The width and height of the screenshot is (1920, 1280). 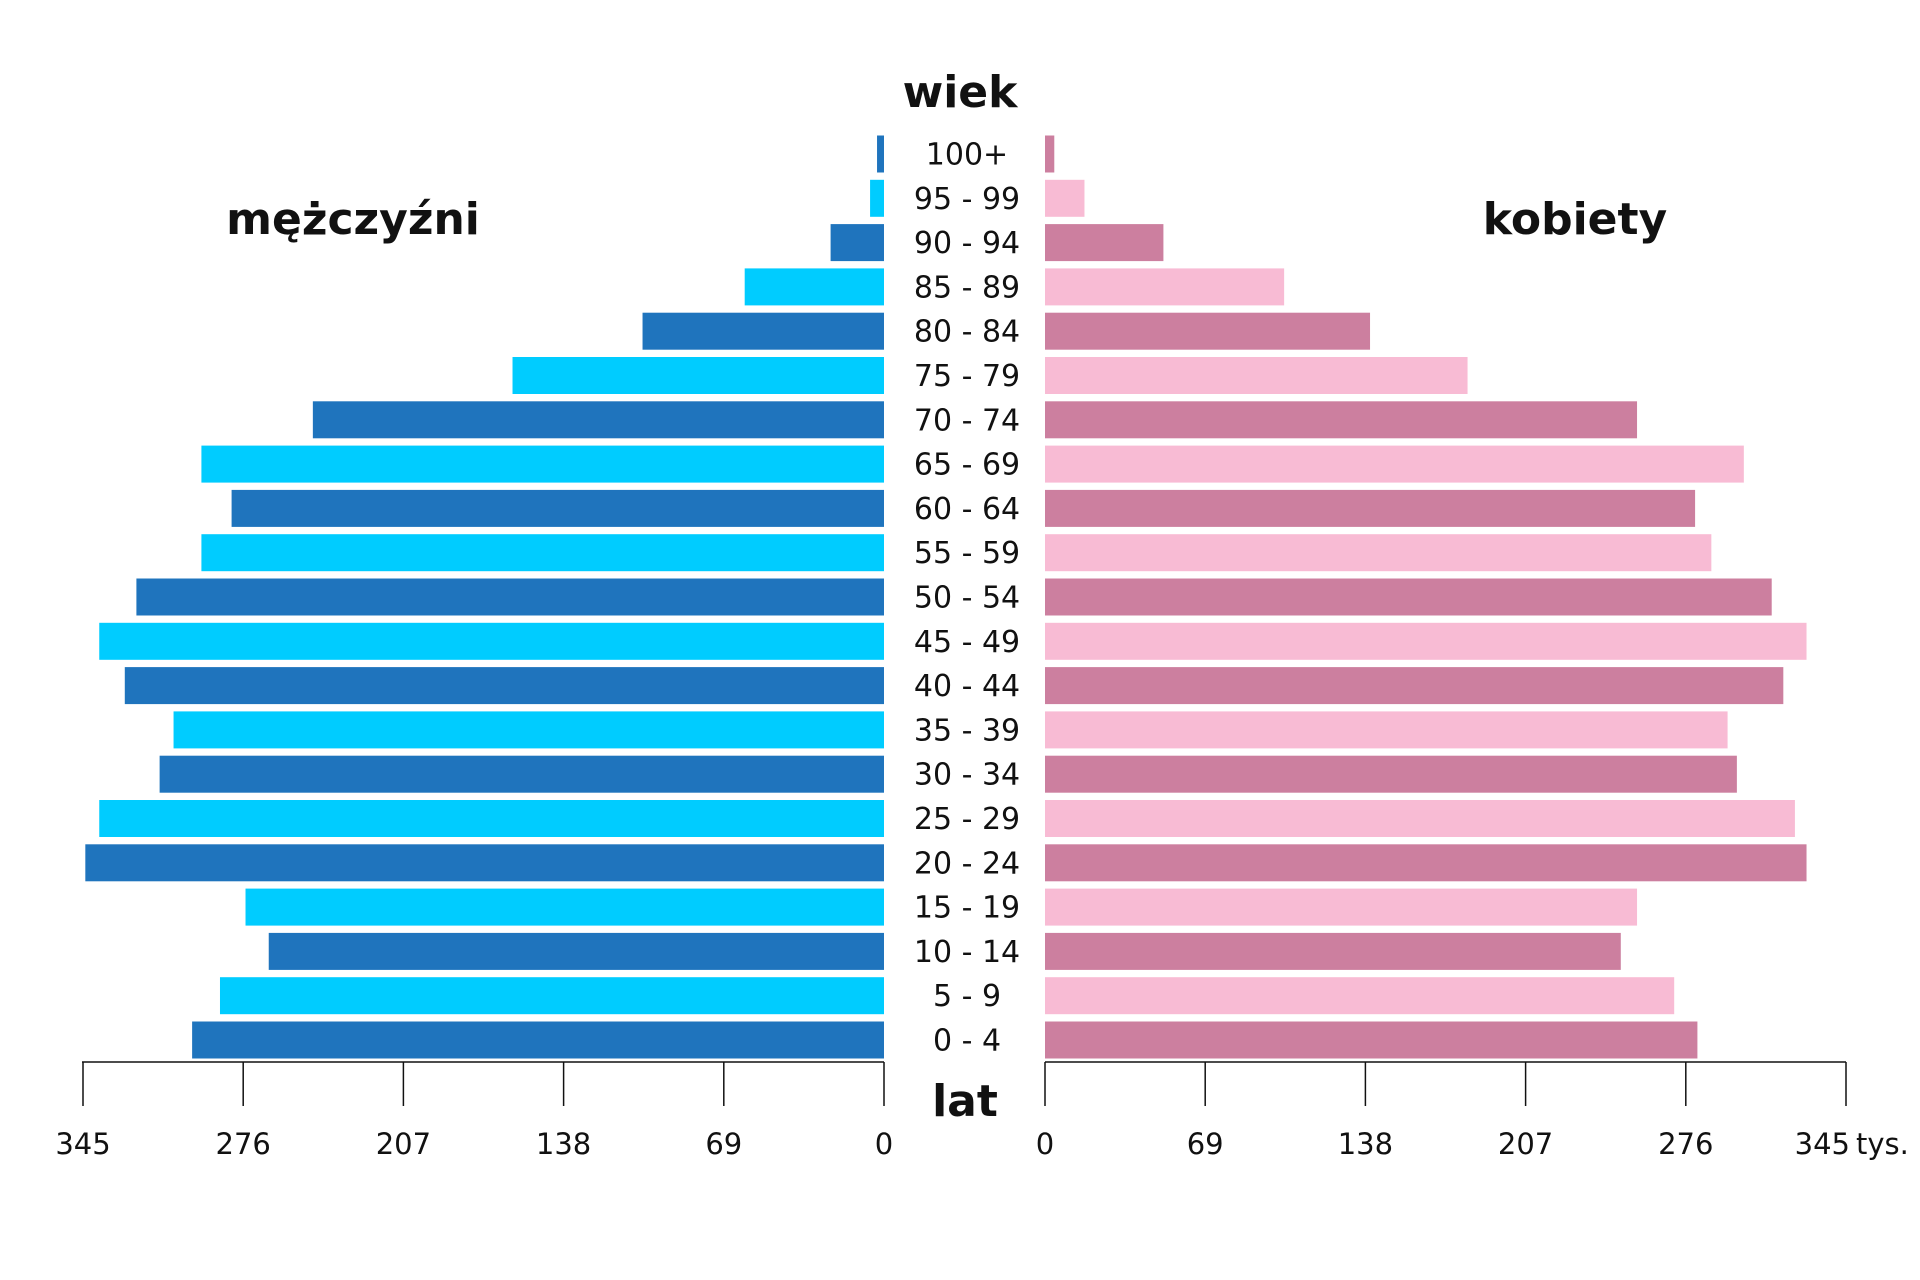 What do you see at coordinates (967, 730) in the screenshot?
I see `y-tick-label: 35 - 39` at bounding box center [967, 730].